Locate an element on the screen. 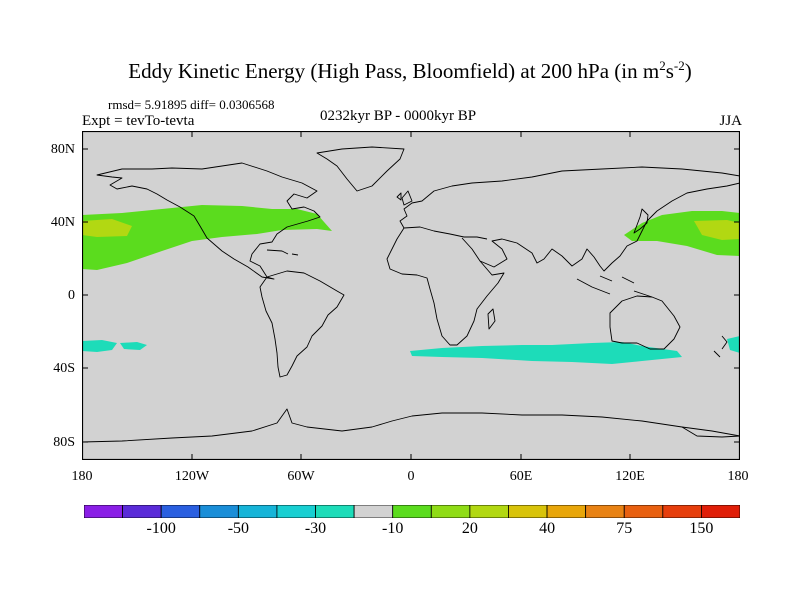 This screenshot has width=800, height=600. ross-sea is located at coordinates (710, 432).